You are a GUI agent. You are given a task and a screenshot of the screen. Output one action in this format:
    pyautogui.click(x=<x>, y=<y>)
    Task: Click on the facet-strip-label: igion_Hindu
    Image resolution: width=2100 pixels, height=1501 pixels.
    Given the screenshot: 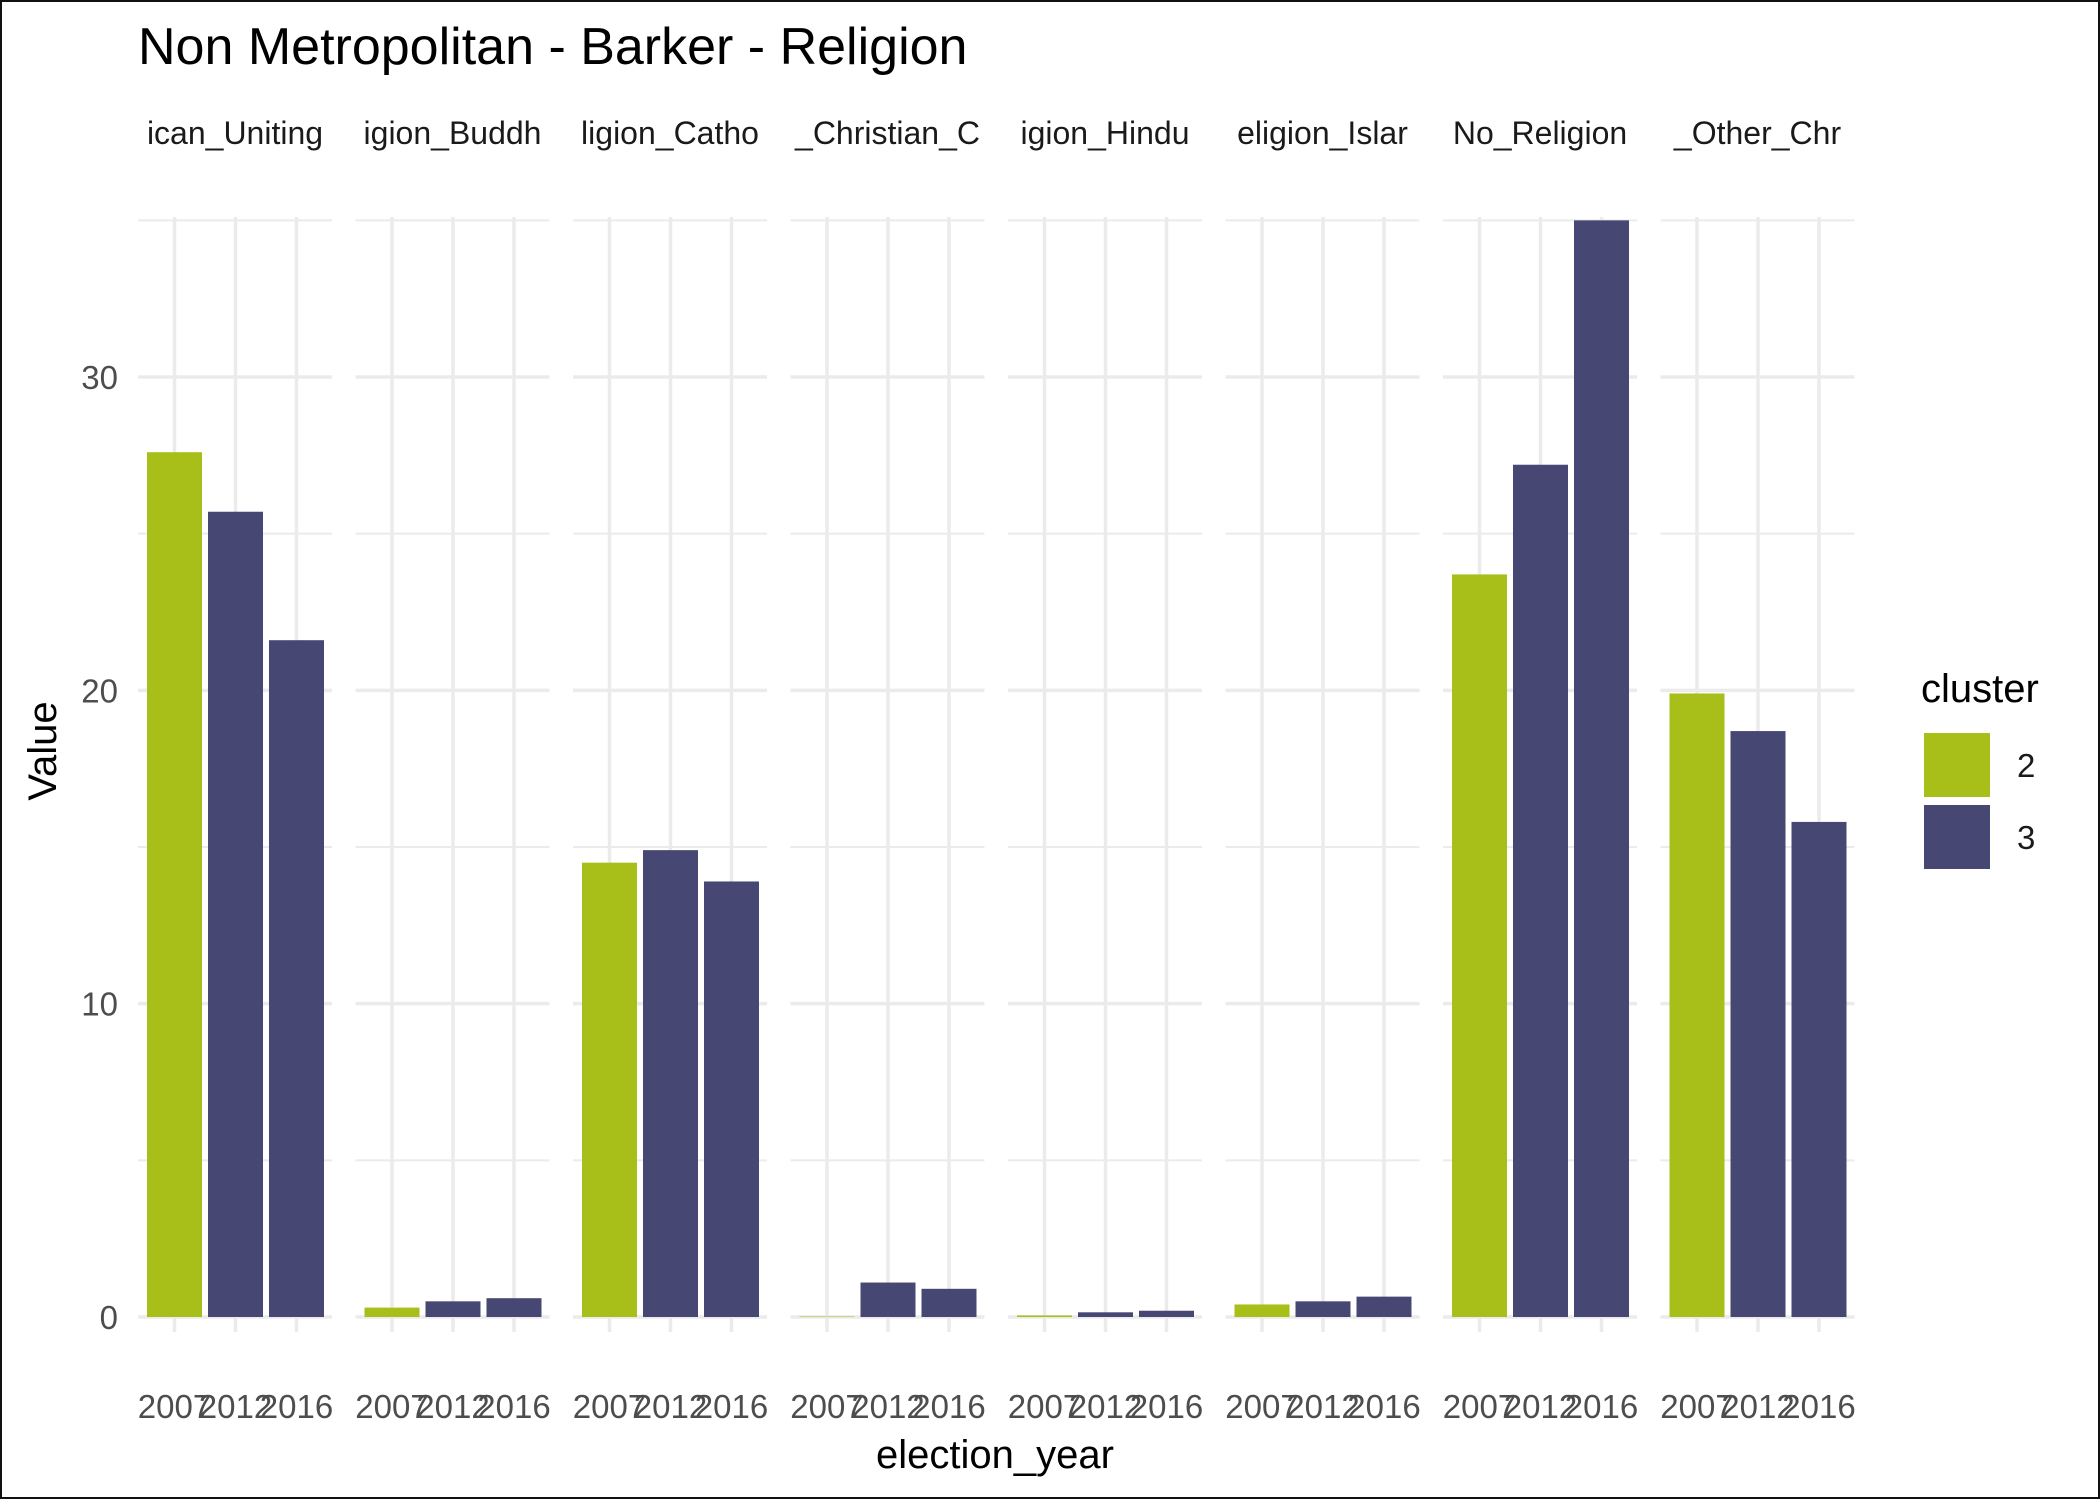 What is the action you would take?
    pyautogui.click(x=1104, y=133)
    